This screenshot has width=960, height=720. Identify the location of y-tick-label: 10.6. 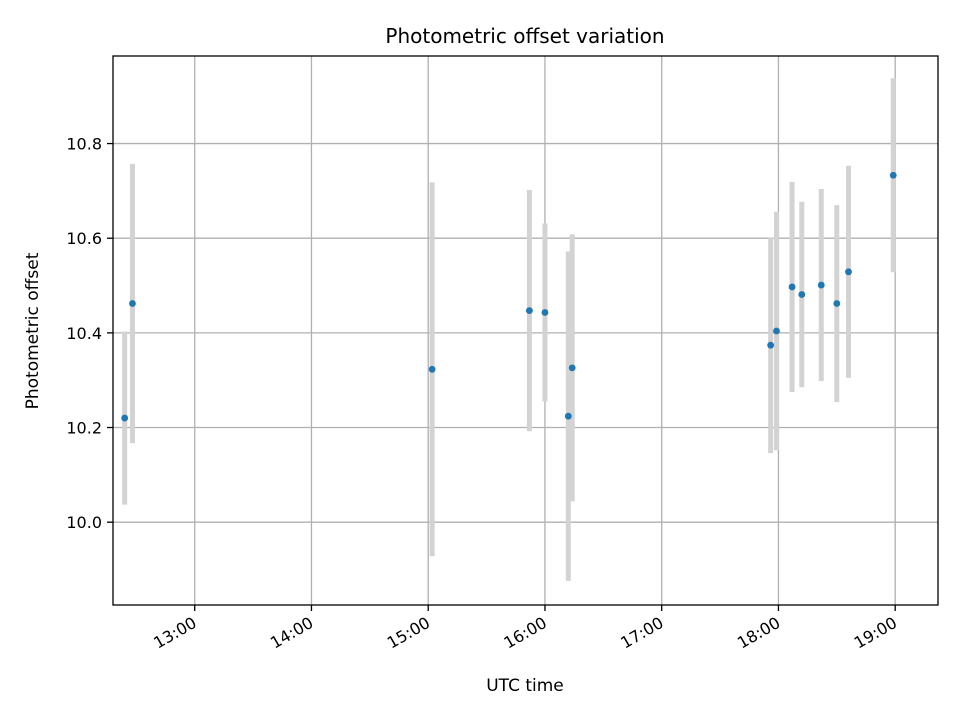
(84, 238).